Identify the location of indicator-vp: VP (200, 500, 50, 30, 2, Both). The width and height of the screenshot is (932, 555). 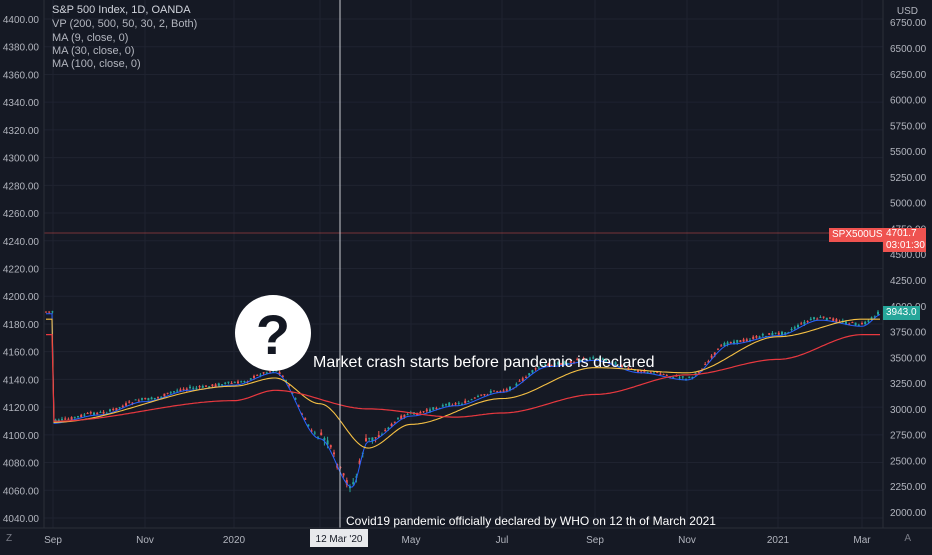
(125, 24).